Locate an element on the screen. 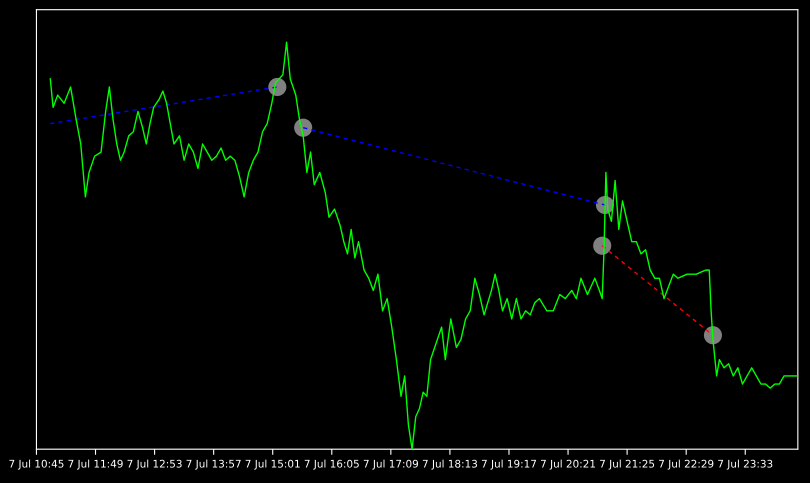 This screenshot has height=483, width=810. x-tick-label: 7 Jul 18:13 is located at coordinates (449, 465).